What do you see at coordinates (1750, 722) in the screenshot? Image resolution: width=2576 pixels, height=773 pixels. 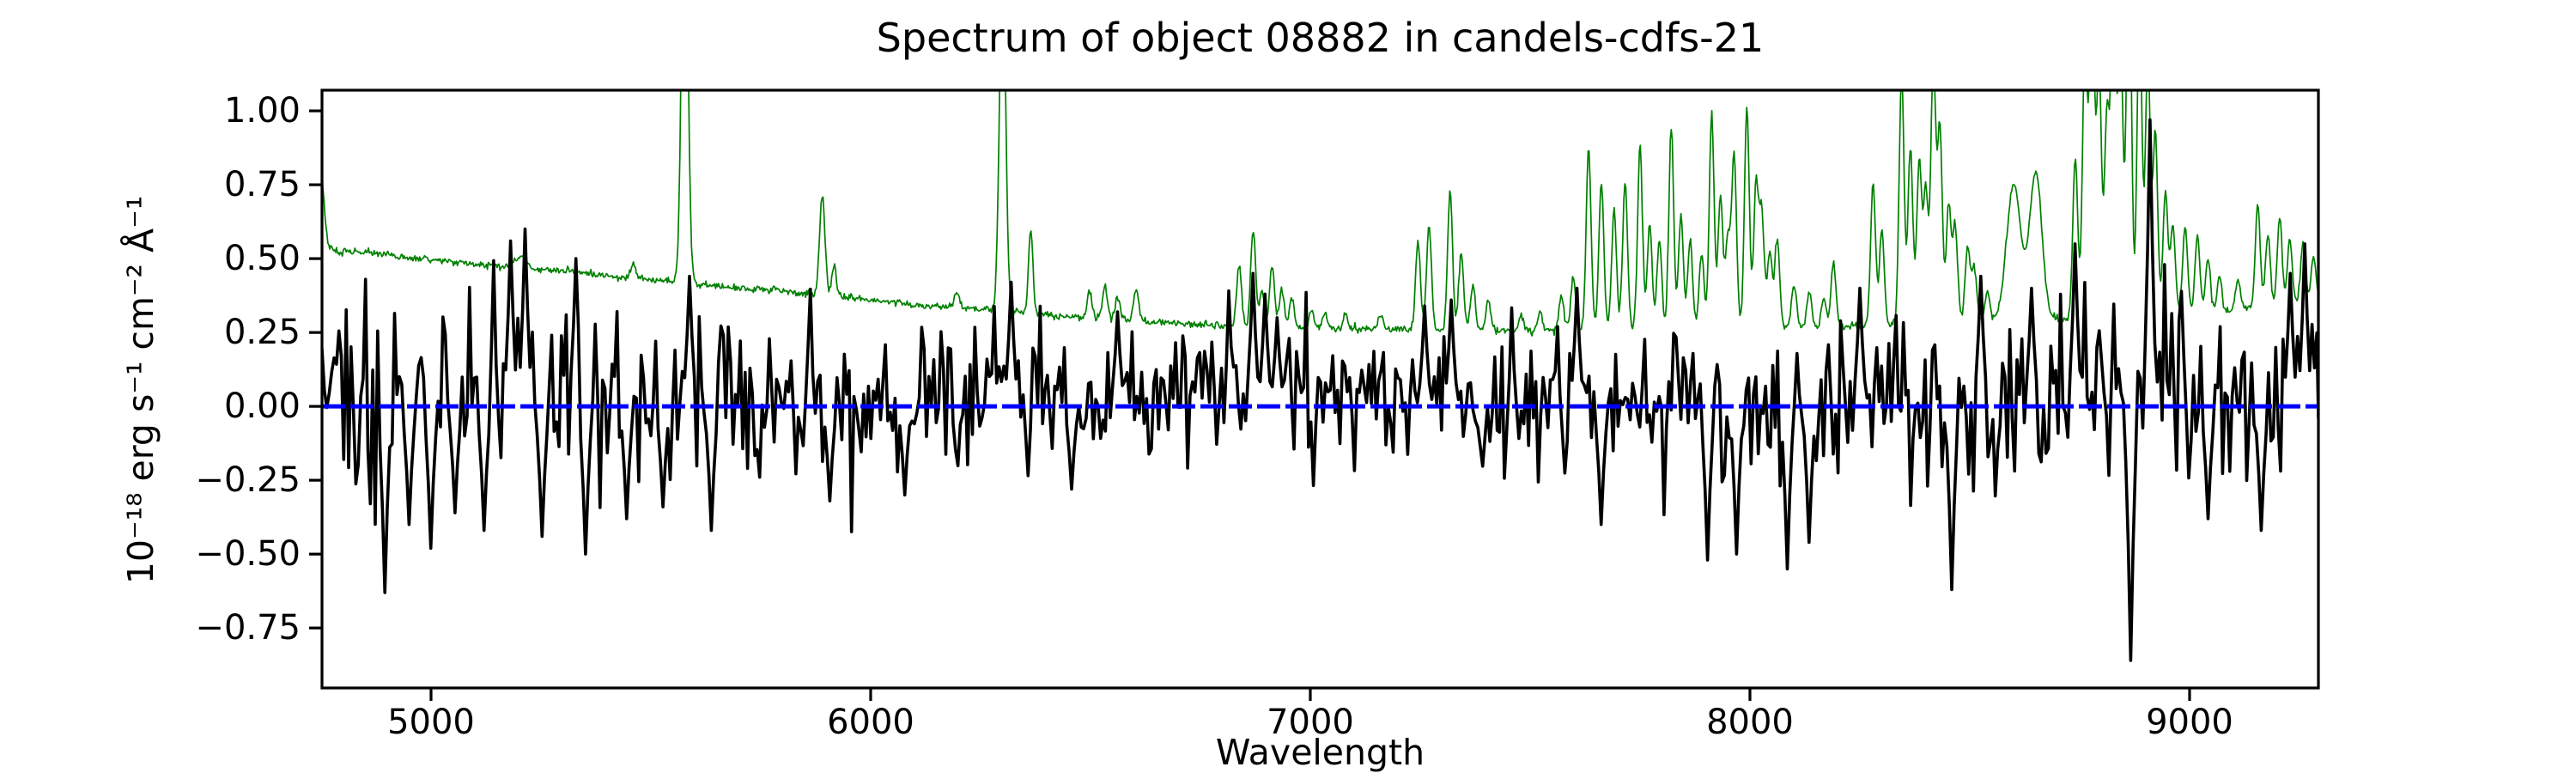 I see `x-tick-label: 8000` at bounding box center [1750, 722].